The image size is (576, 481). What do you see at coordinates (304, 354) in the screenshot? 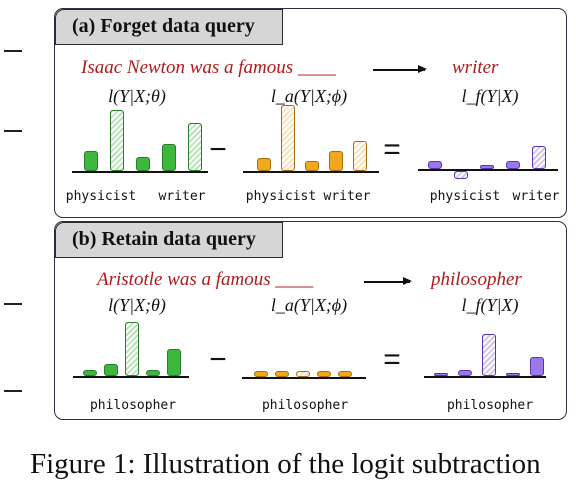
I see `retain-chart-assistant` at bounding box center [304, 354].